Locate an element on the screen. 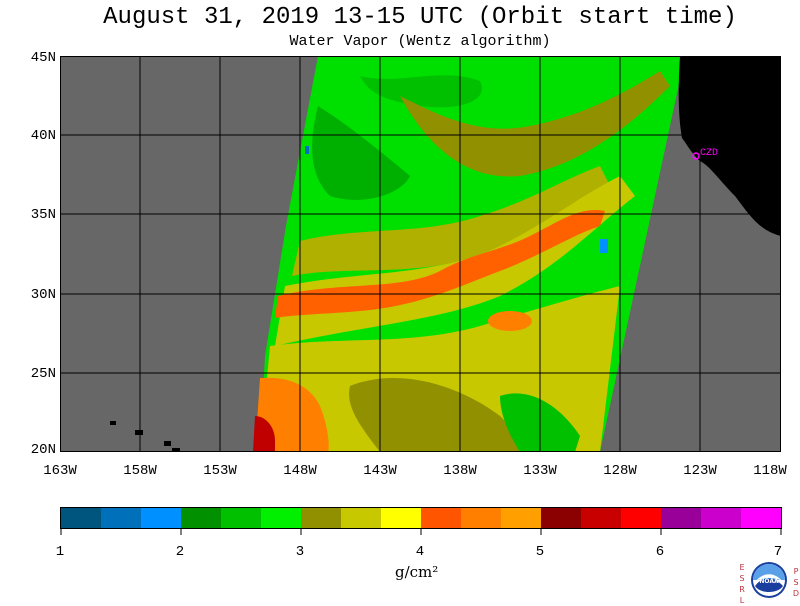  colorbar-tick-7: 7 is located at coordinates (778, 552).